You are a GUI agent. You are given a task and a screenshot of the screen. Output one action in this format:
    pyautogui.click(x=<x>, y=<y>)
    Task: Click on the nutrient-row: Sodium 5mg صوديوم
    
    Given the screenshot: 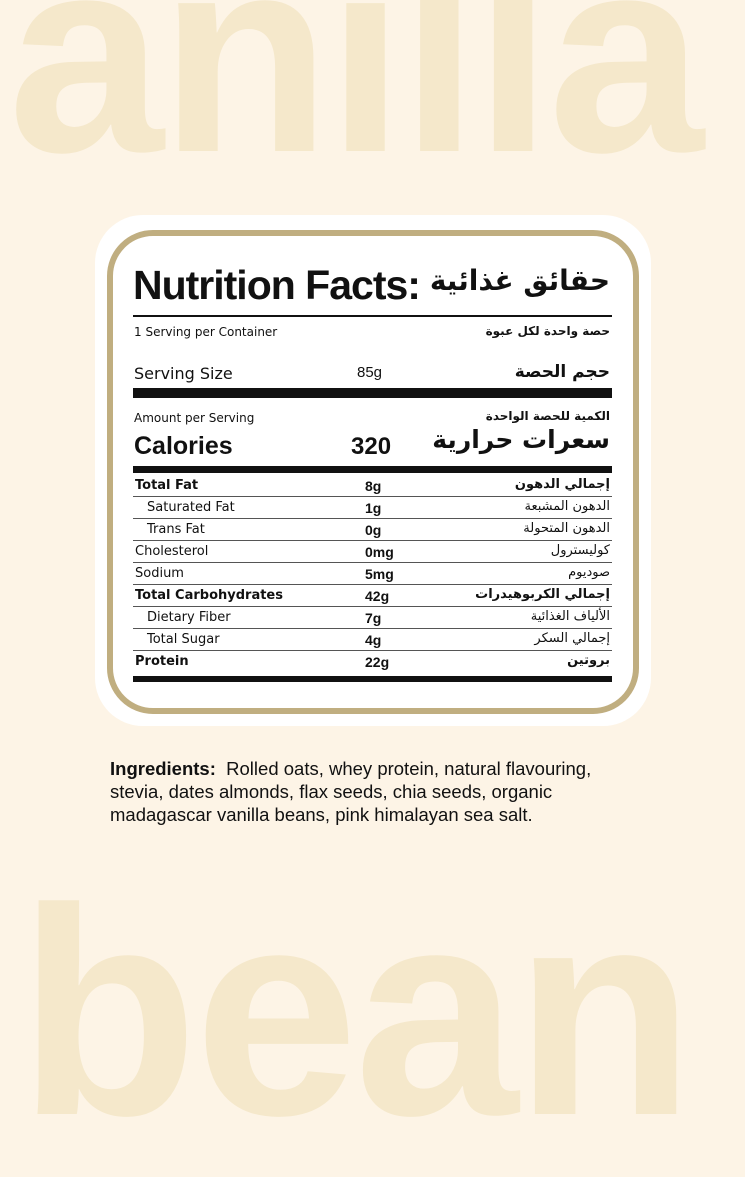 What is the action you would take?
    pyautogui.click(x=372, y=574)
    